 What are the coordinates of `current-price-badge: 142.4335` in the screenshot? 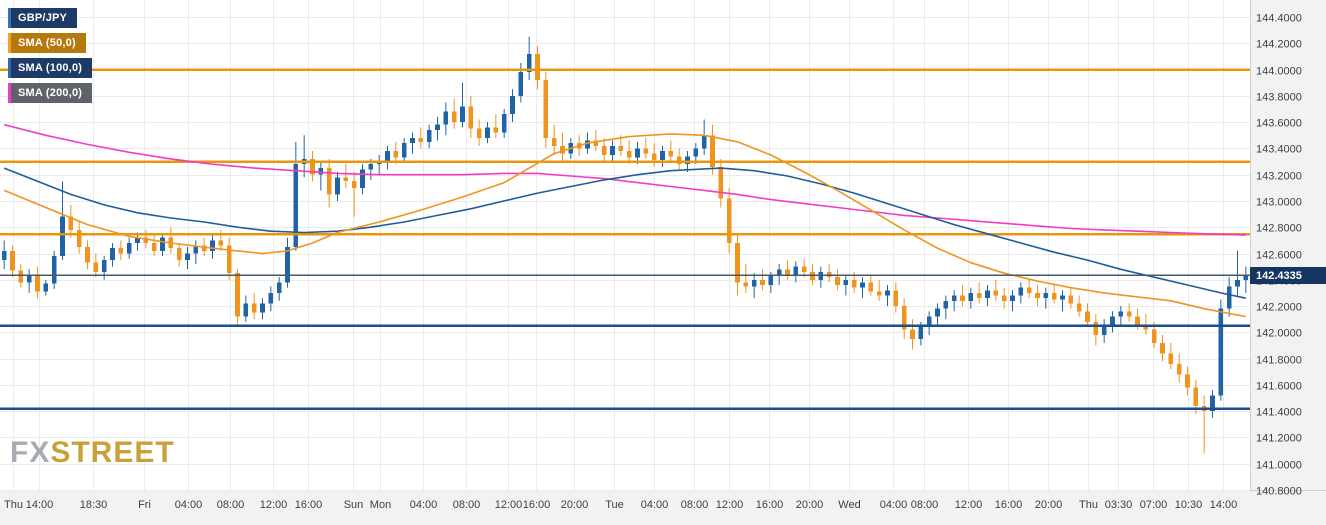 It's located at (1288, 275).